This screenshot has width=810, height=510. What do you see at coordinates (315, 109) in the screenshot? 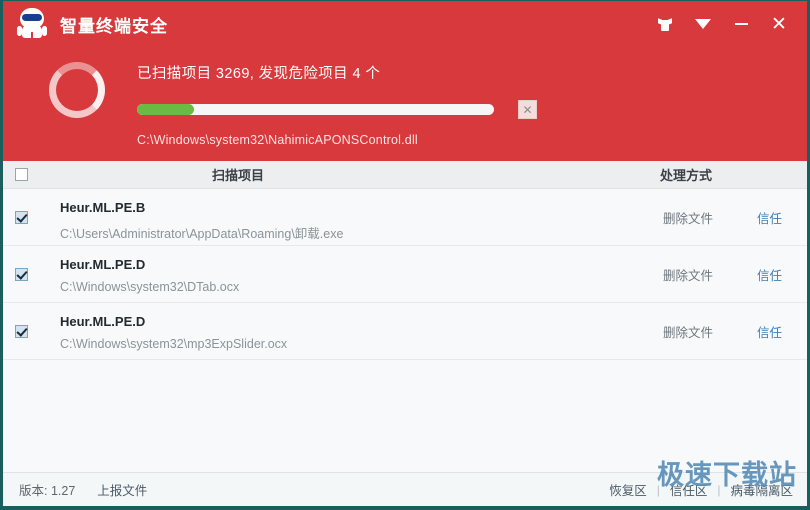
I see `scan-progress-bar` at bounding box center [315, 109].